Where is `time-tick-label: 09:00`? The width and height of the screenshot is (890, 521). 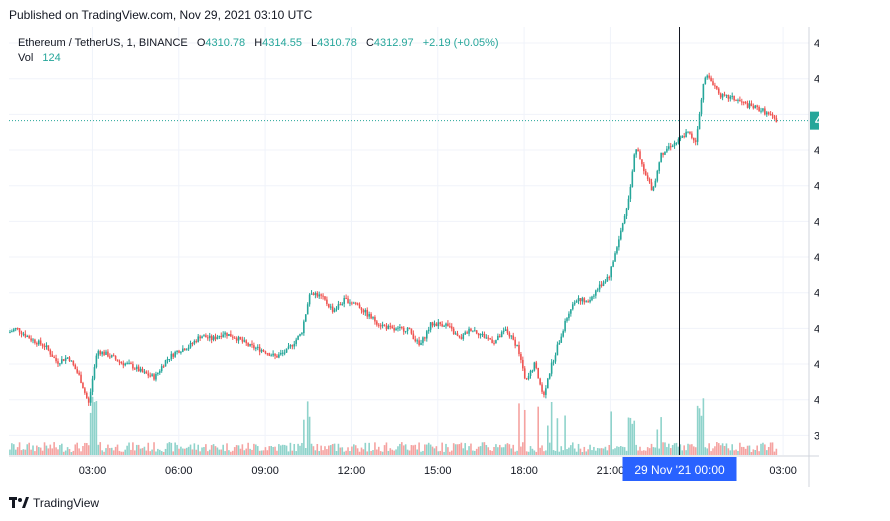
time-tick-label: 09:00 is located at coordinates (265, 471).